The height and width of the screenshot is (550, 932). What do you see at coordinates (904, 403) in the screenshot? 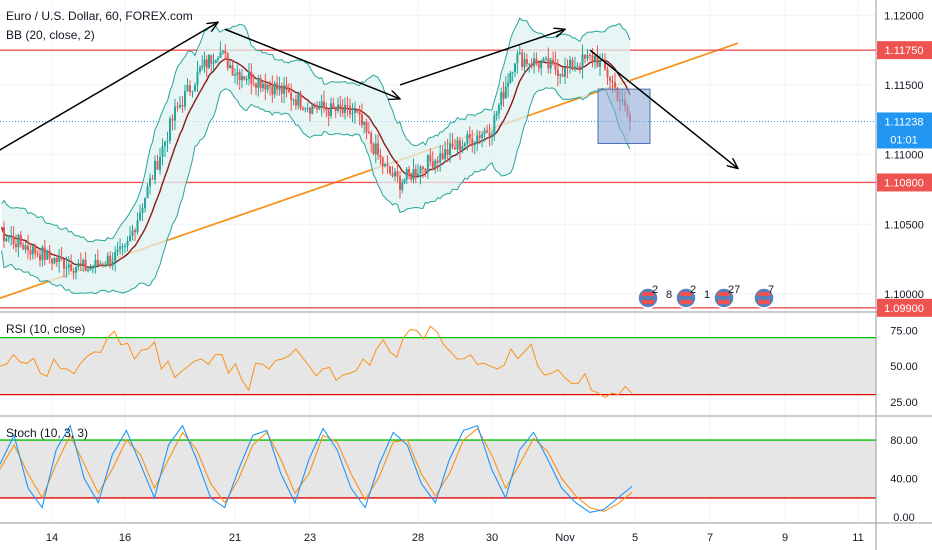
I see `rsi-axis-tick: 25.00` at bounding box center [904, 403].